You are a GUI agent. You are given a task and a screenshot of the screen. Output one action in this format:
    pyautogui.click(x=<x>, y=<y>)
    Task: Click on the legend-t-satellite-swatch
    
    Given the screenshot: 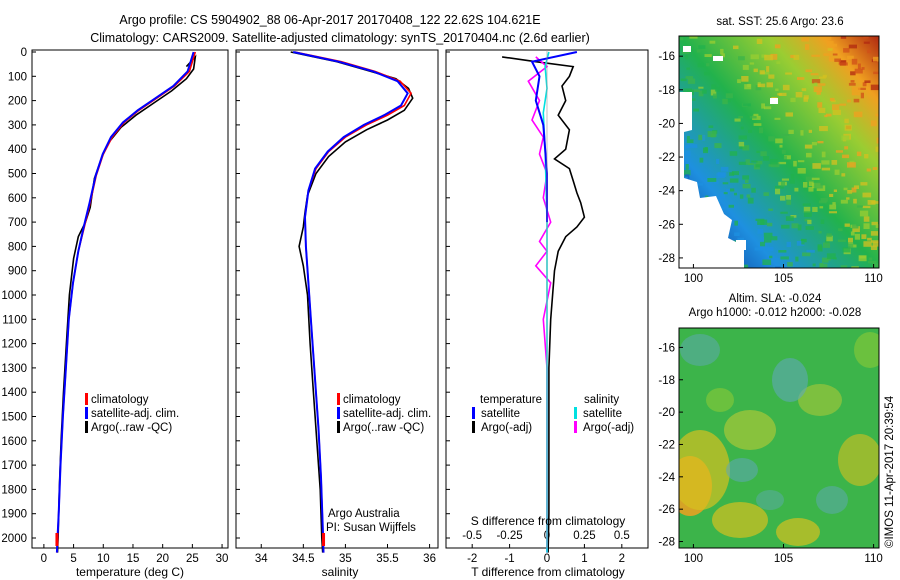 What is the action you would take?
    pyautogui.click(x=473, y=413)
    